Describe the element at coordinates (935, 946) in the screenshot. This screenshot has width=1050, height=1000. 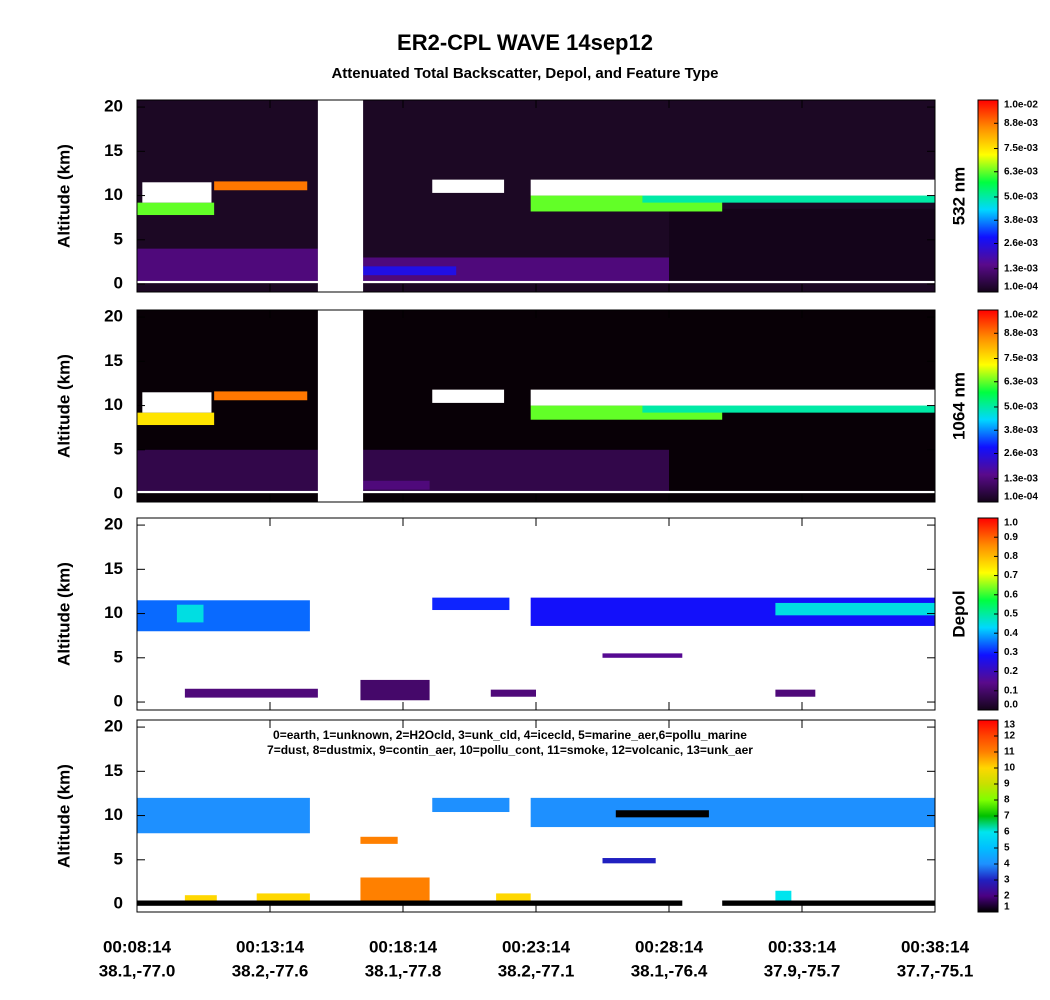
I see `x-tick-label: 00:38:14` at that location.